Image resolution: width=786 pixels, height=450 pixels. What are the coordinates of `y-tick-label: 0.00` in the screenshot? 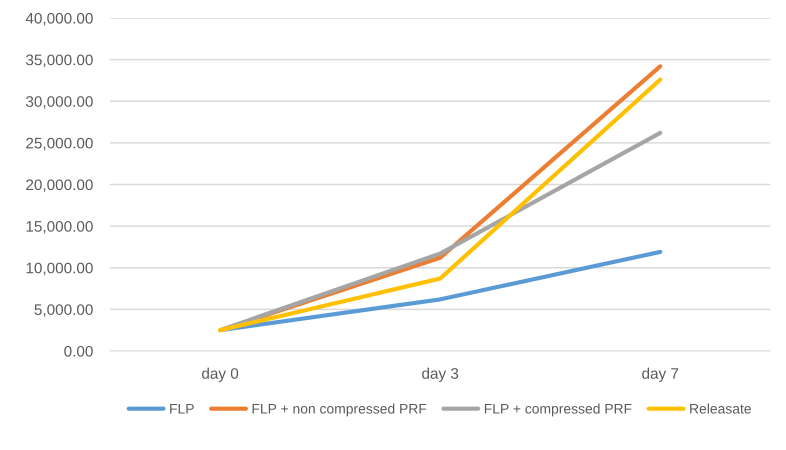 It's located at (78, 351).